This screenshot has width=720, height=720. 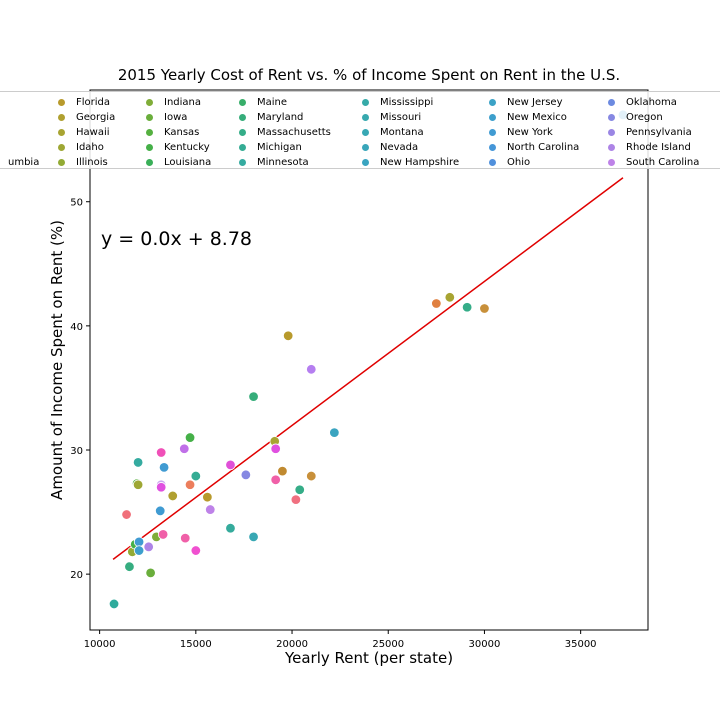 I want to click on legend-item: Oregon, so click(x=651, y=117).